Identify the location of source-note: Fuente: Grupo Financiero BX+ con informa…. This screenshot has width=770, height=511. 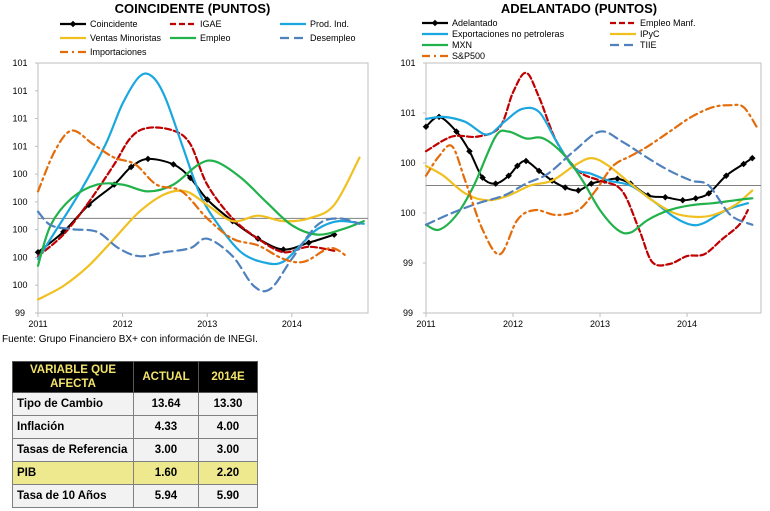
(130, 339).